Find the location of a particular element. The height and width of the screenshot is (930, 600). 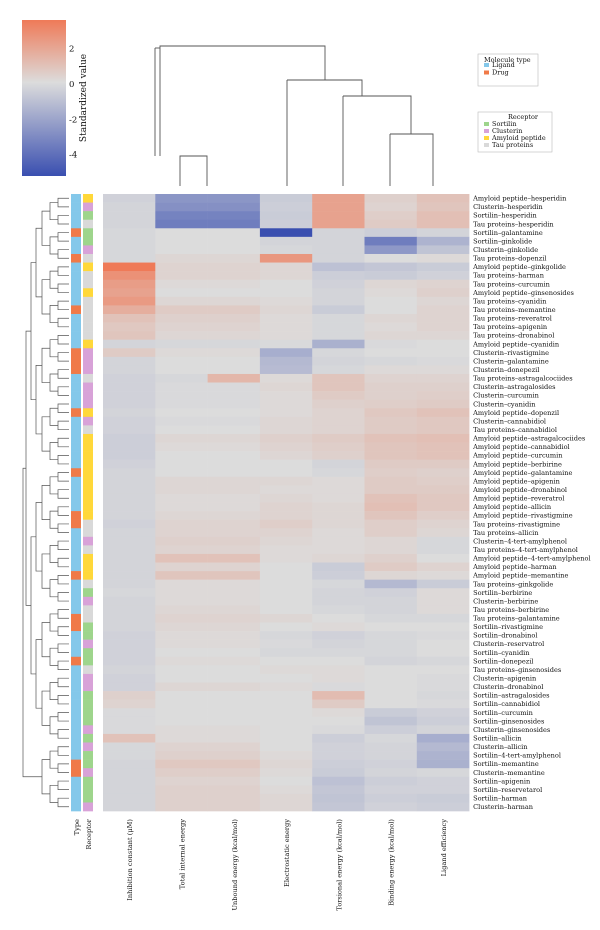

row-label: Sortilin–donepezil is located at coordinates (503, 661).